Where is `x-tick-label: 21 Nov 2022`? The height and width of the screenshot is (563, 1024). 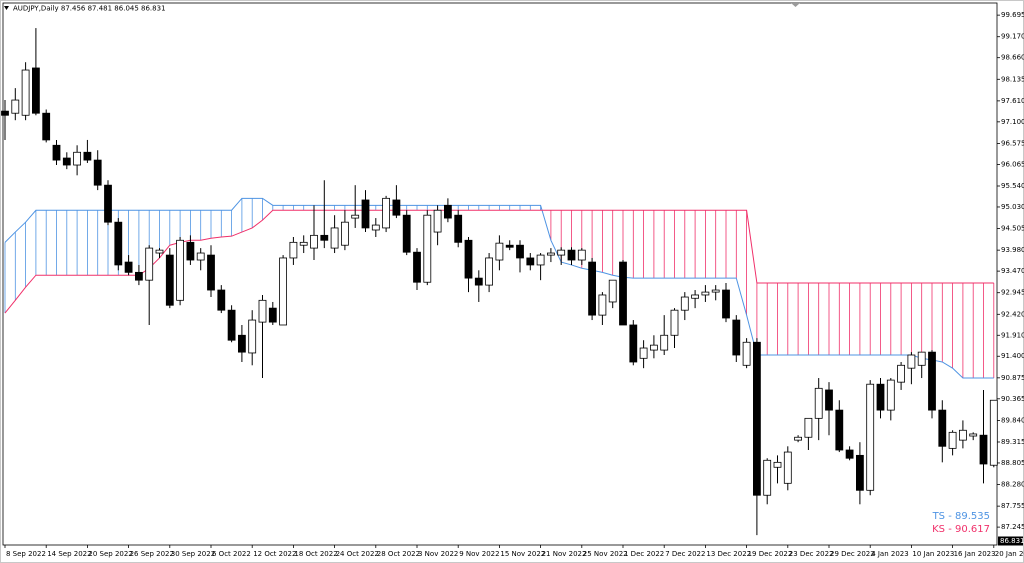
x-tick-label: 21 Nov 2022 is located at coordinates (564, 554).